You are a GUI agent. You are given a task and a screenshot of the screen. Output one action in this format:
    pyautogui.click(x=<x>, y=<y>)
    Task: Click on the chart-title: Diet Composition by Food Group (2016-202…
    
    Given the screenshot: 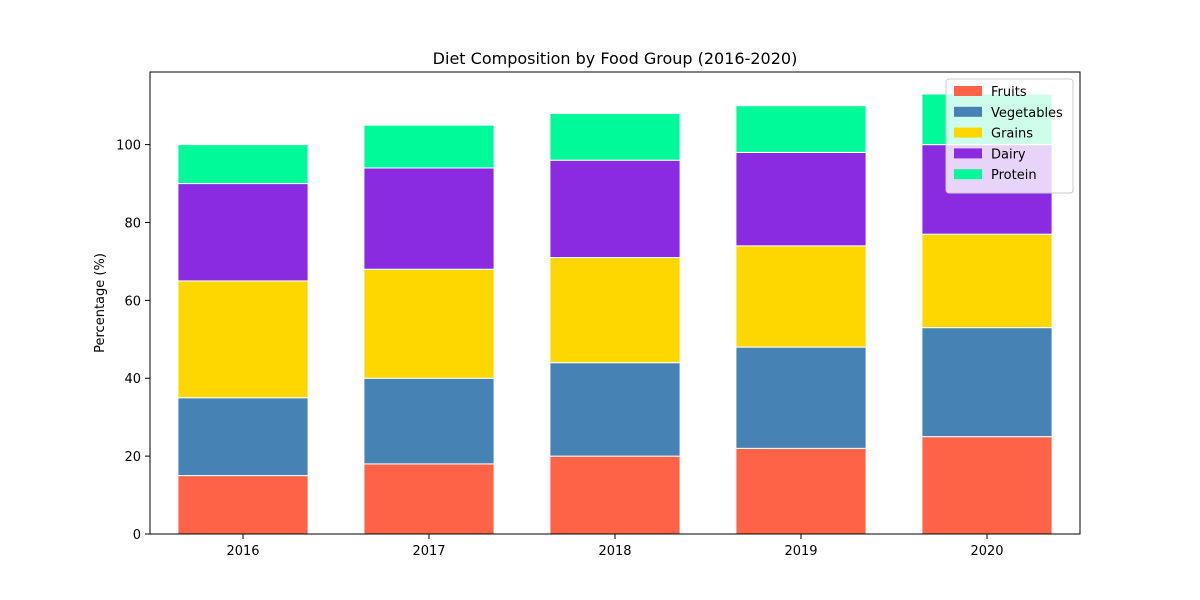 What is the action you would take?
    pyautogui.click(x=615, y=58)
    